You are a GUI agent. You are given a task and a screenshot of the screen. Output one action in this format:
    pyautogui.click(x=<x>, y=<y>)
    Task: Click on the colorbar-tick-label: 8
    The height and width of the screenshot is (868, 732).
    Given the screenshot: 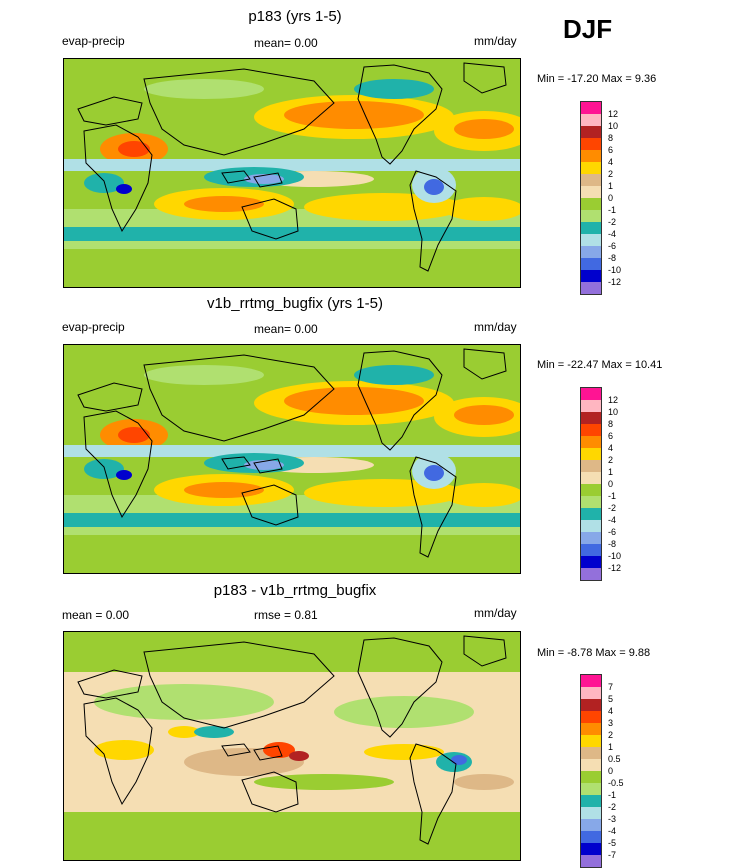 What is the action you would take?
    pyautogui.click(x=611, y=424)
    